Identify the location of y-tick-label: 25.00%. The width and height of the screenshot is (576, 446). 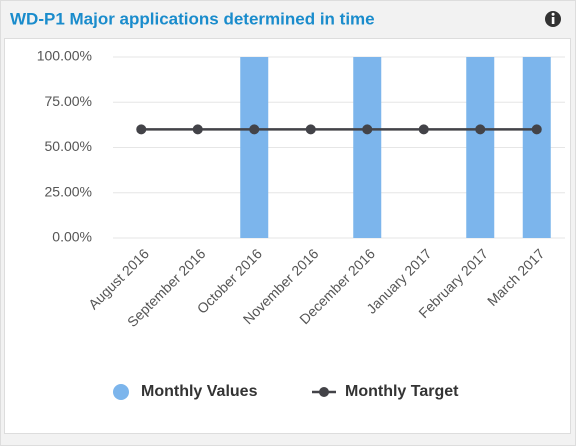
(68, 191).